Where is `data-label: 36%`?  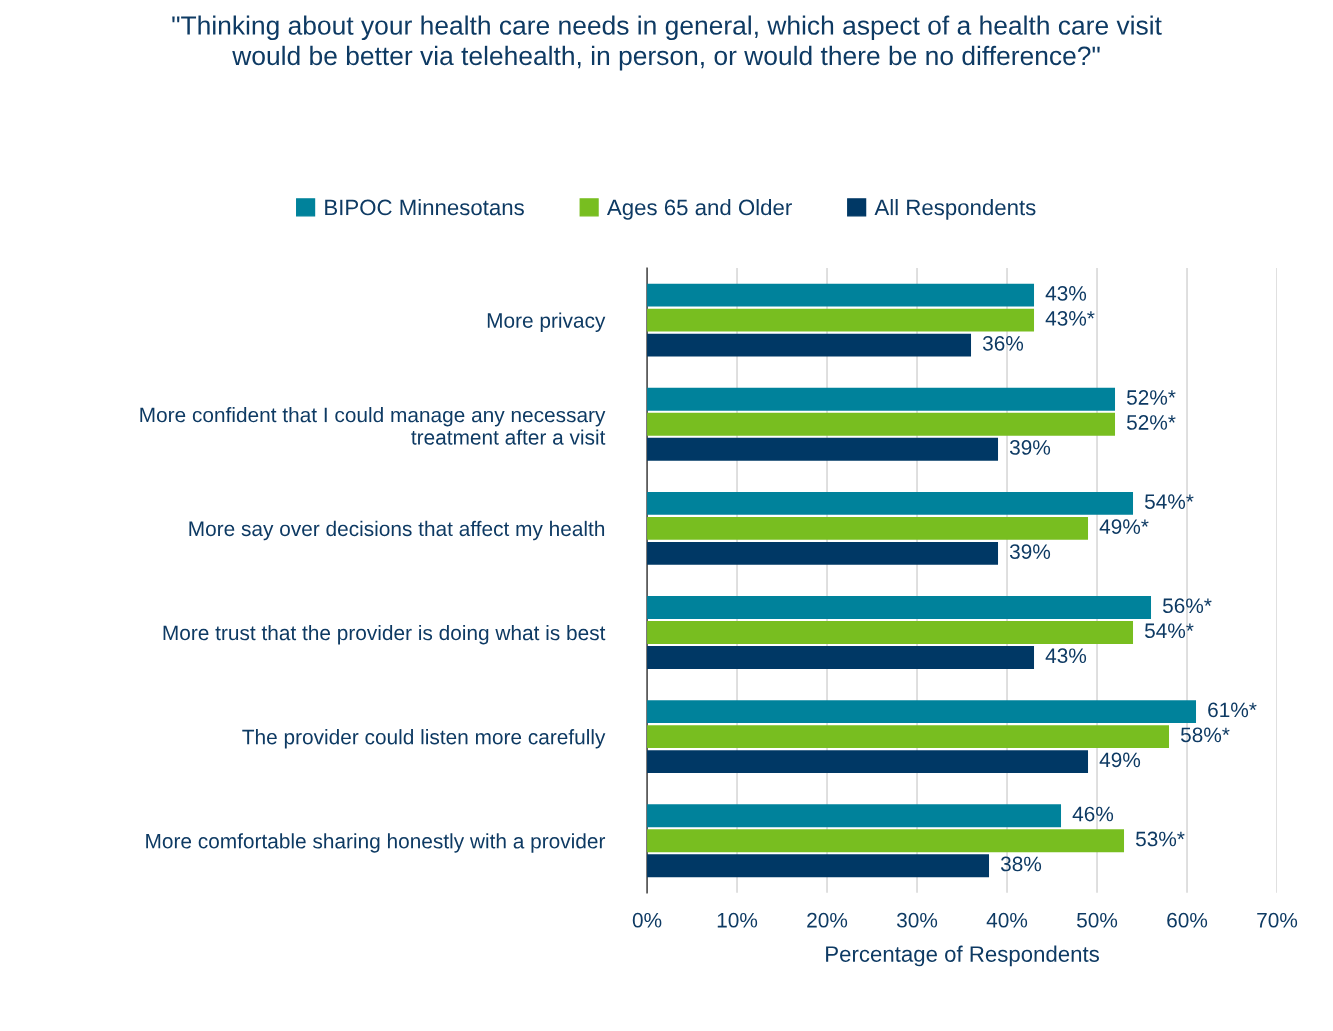 data-label: 36% is located at coordinates (1003, 343).